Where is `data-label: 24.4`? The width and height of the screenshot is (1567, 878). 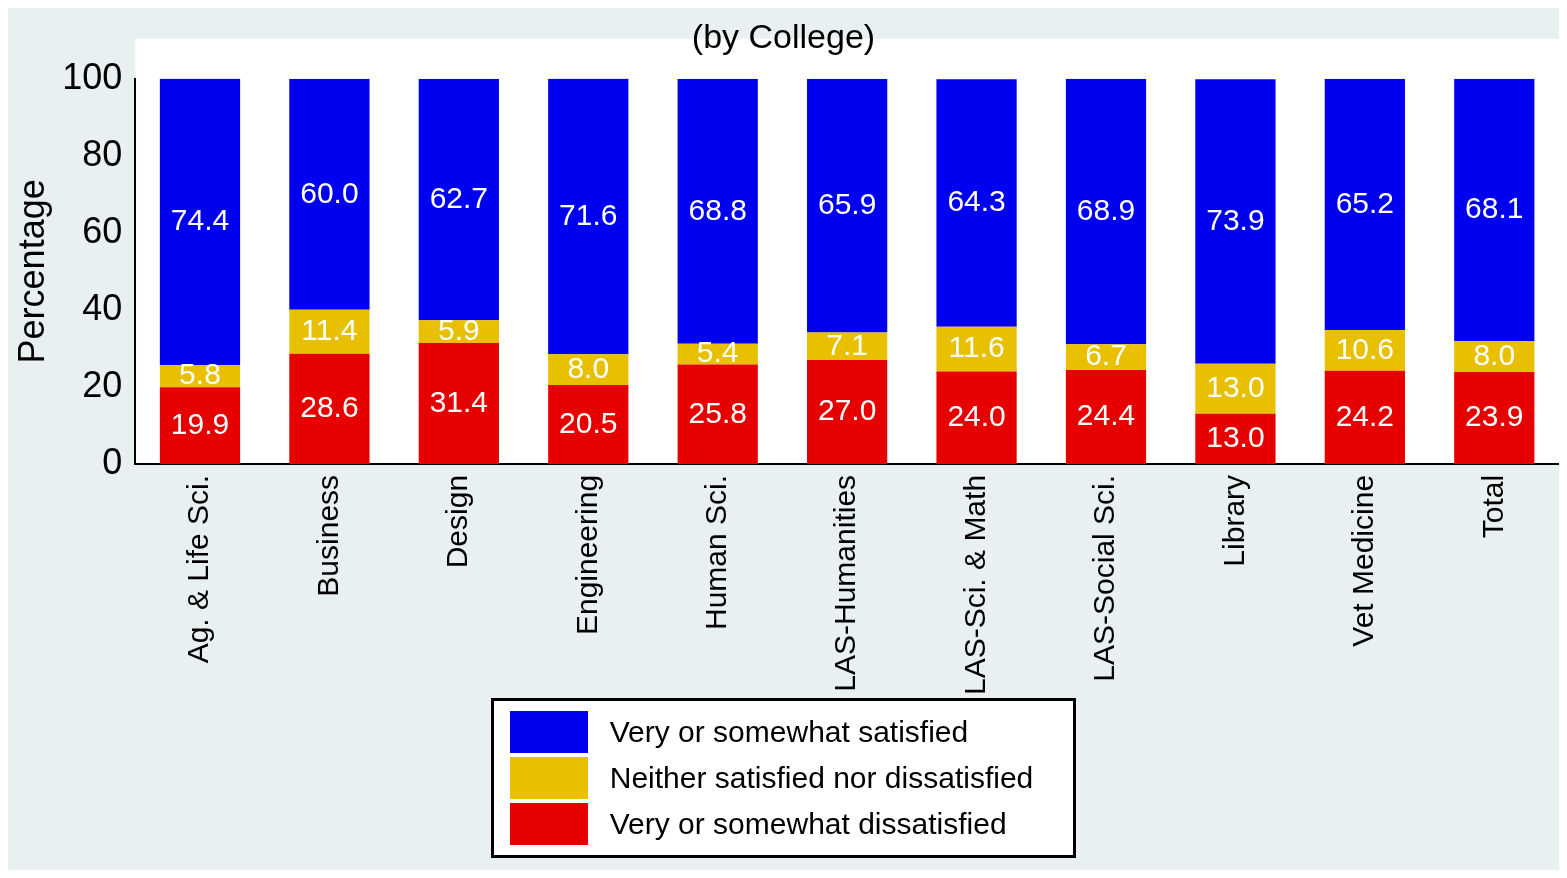 data-label: 24.4 is located at coordinates (1106, 415).